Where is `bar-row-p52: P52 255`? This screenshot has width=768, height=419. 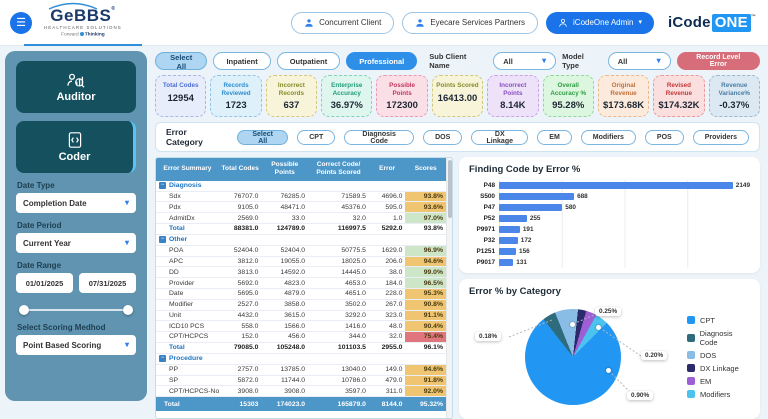
bar-row-p52: P52 255 is located at coordinates (609, 219).